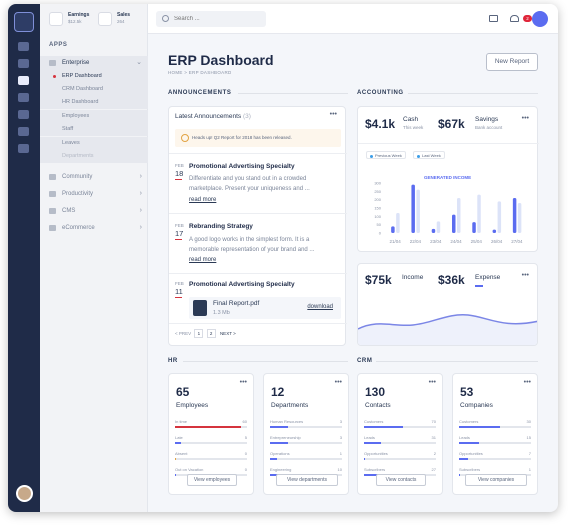 This screenshot has height=528, width=568. I want to click on nav-group-label: Enterprise, so click(76, 63).